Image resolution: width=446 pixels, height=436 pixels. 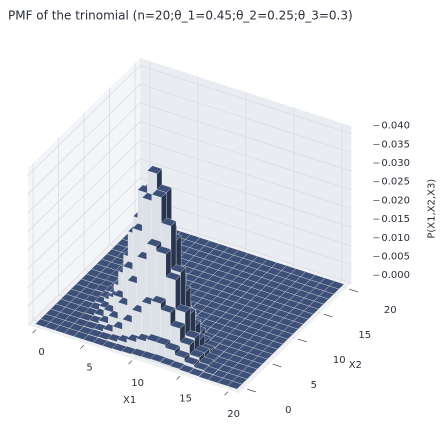 What do you see at coordinates (395, 257) in the screenshot?
I see `z-tick-label: 0.005` at bounding box center [395, 257].